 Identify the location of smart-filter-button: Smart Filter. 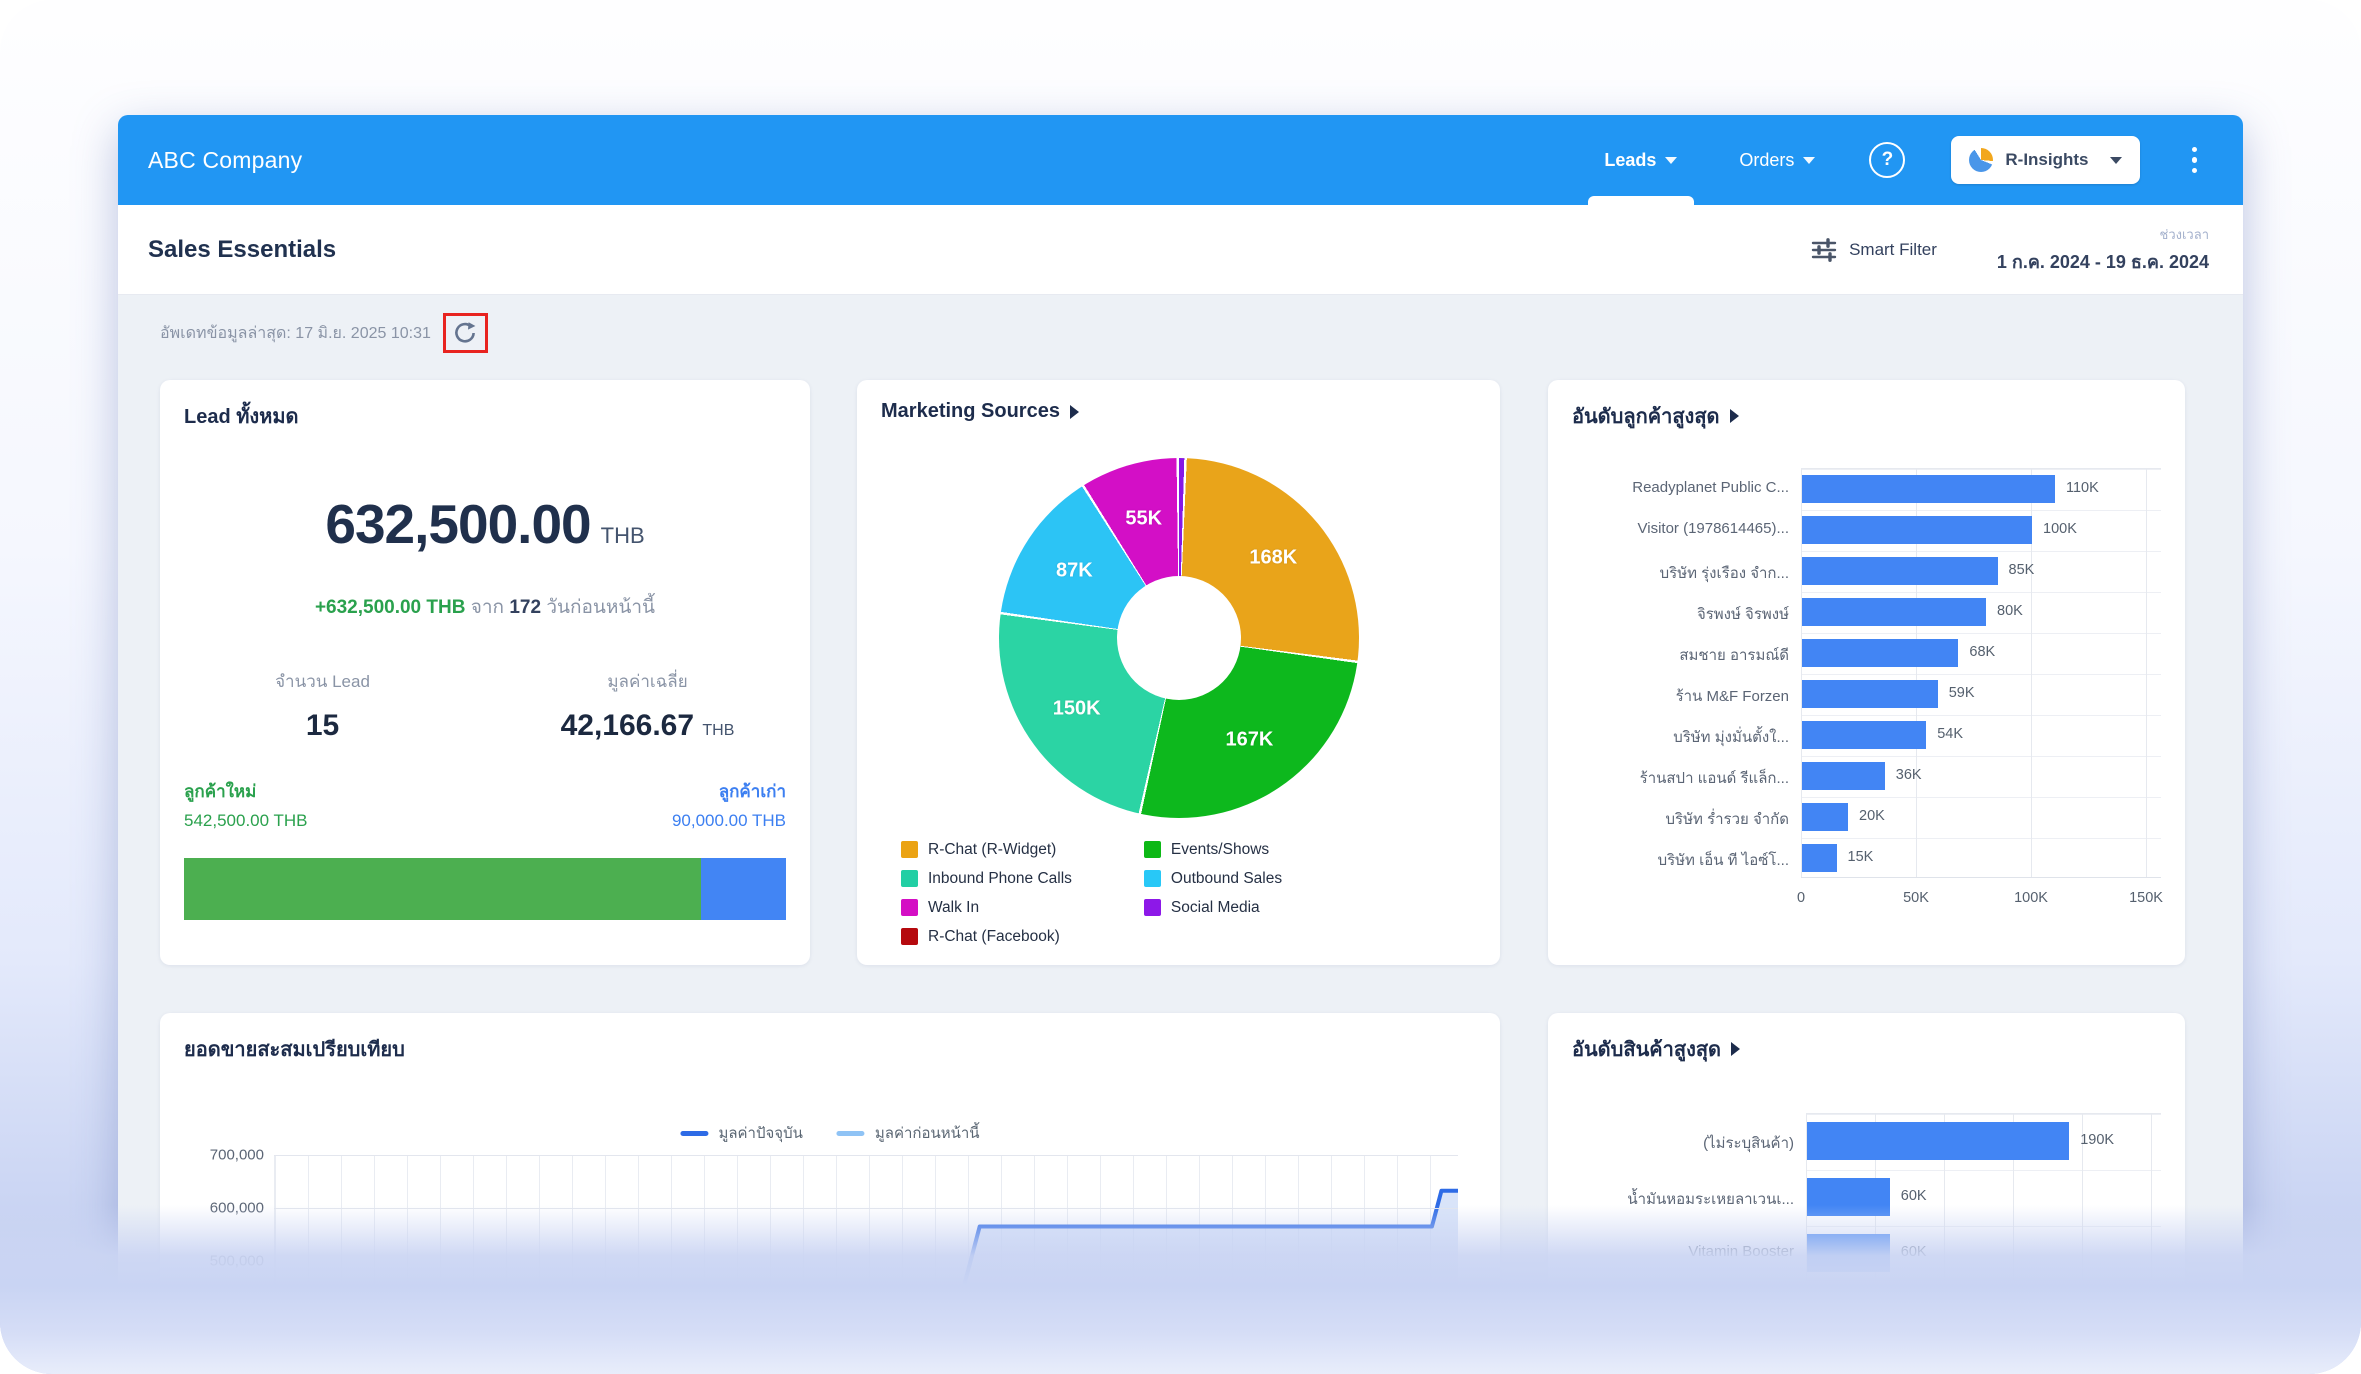
(1874, 249).